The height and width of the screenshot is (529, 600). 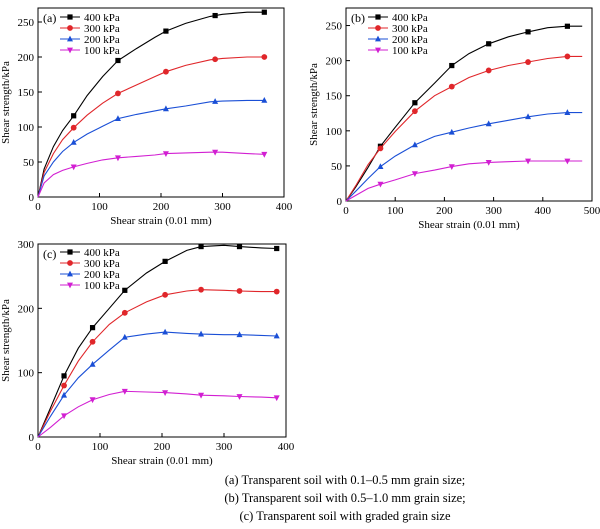 I want to click on x-tick-label-b: 200, so click(x=444, y=211).